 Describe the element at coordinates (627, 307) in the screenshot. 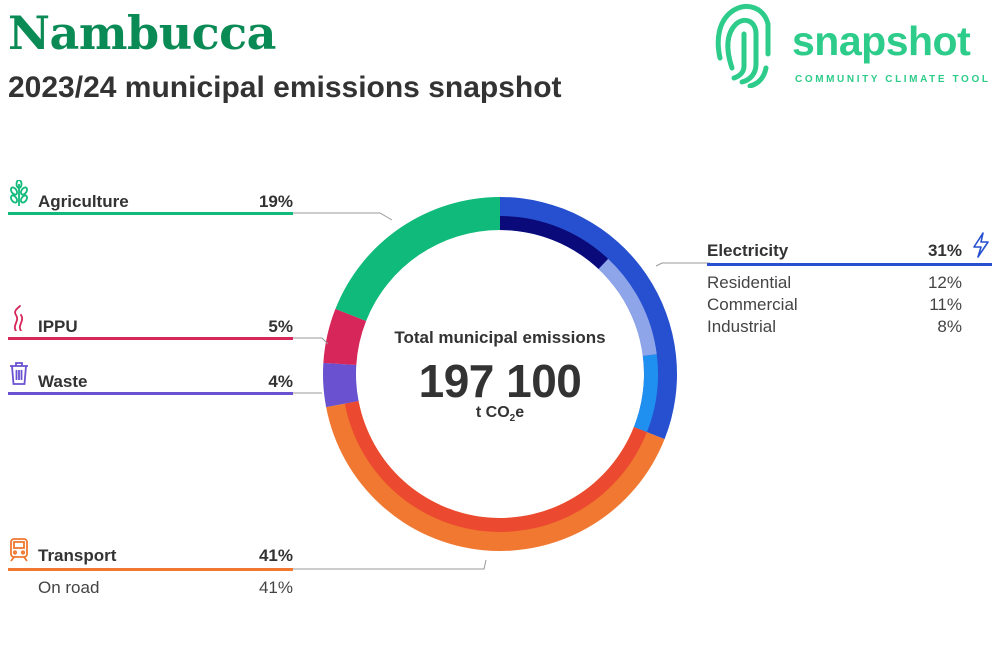

I see `subslice-commercial` at that location.